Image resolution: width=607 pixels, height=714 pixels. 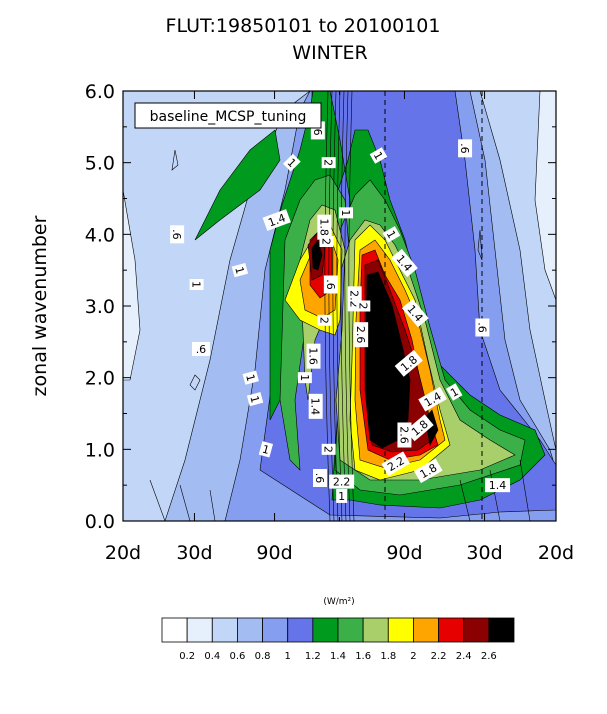 I want to click on y-tick-label: 2.0, so click(x=100, y=379).